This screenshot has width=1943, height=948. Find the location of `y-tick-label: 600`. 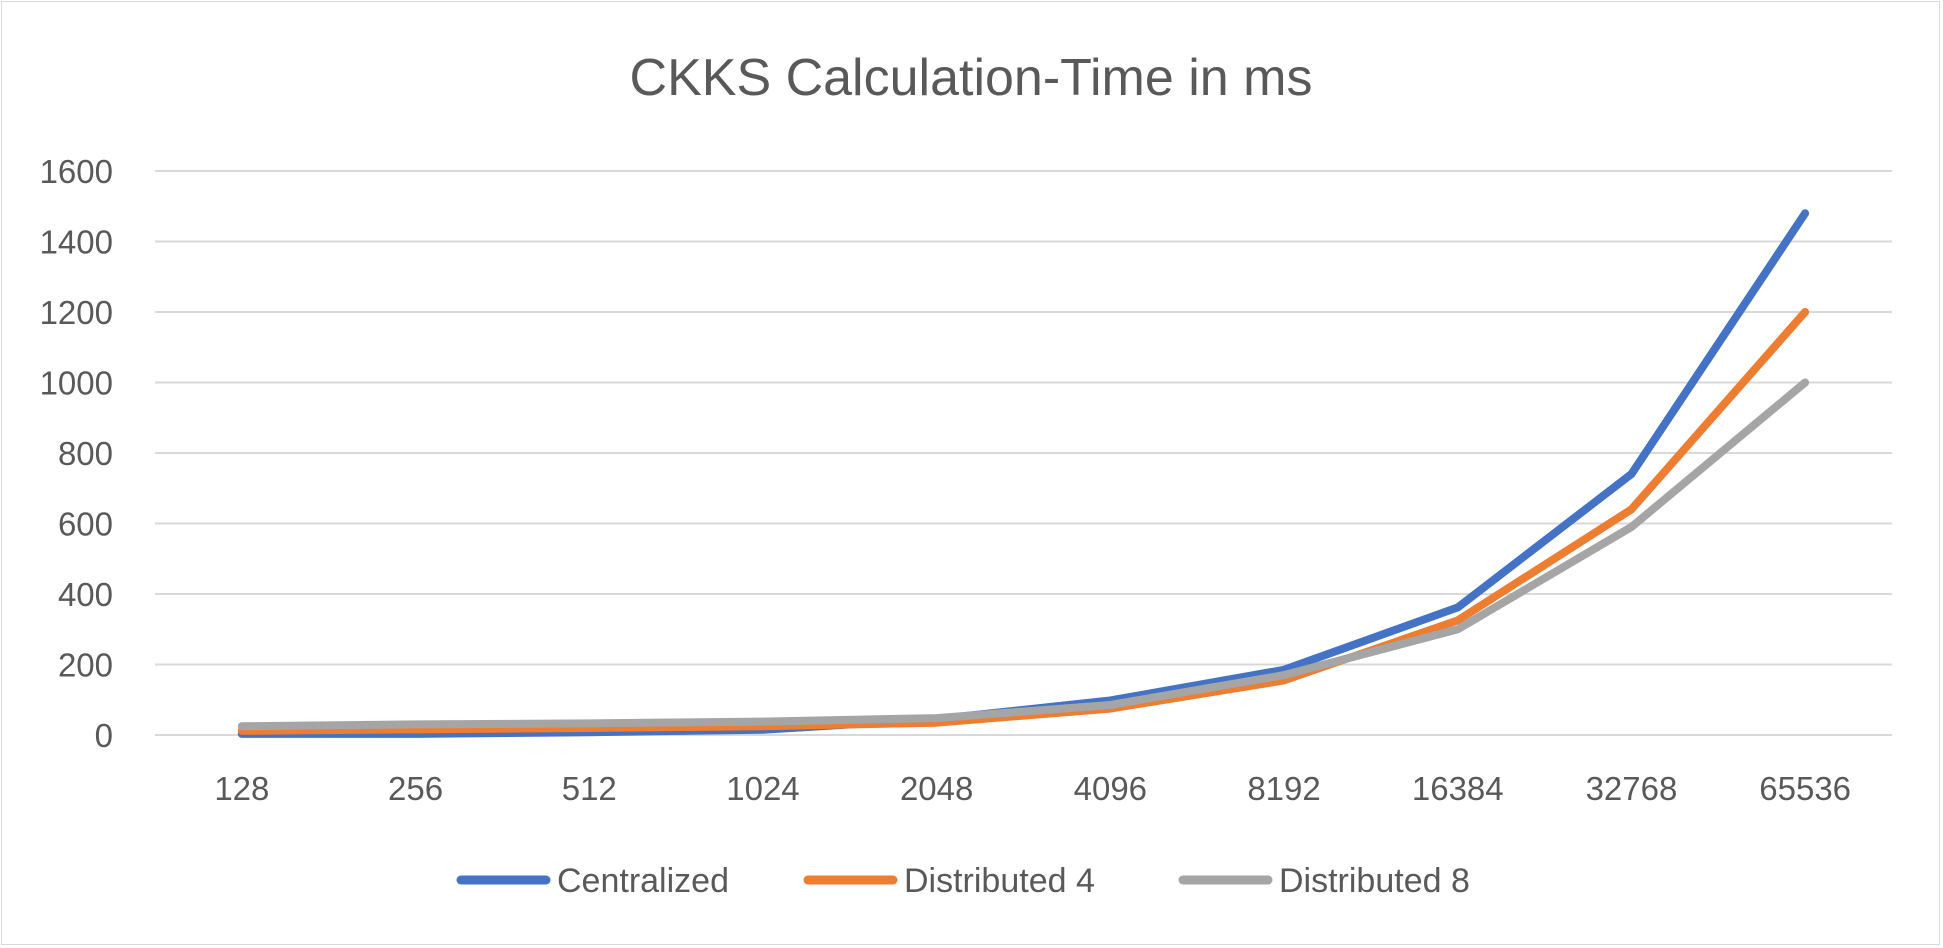

y-tick-label: 600 is located at coordinates (85, 524).